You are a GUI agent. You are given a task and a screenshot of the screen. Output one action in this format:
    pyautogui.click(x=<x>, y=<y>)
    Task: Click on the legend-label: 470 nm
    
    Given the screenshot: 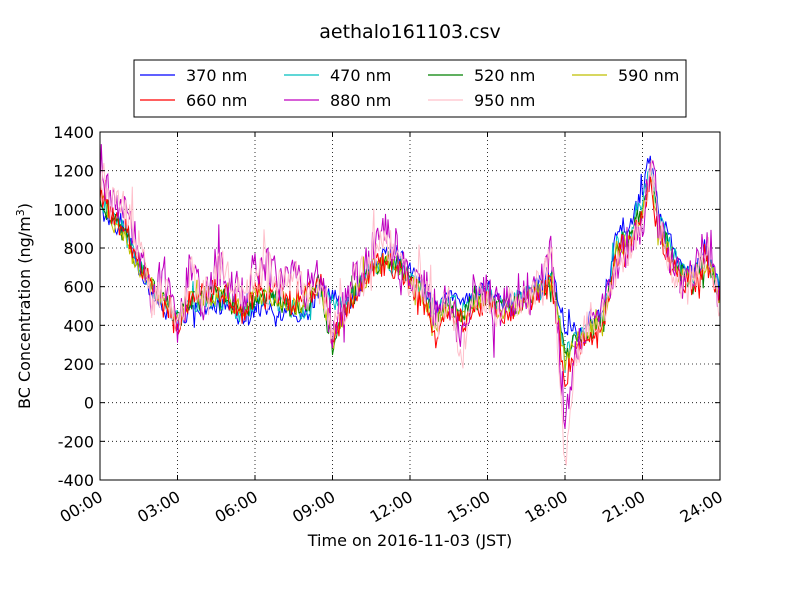 What is the action you would take?
    pyautogui.click(x=360, y=75)
    